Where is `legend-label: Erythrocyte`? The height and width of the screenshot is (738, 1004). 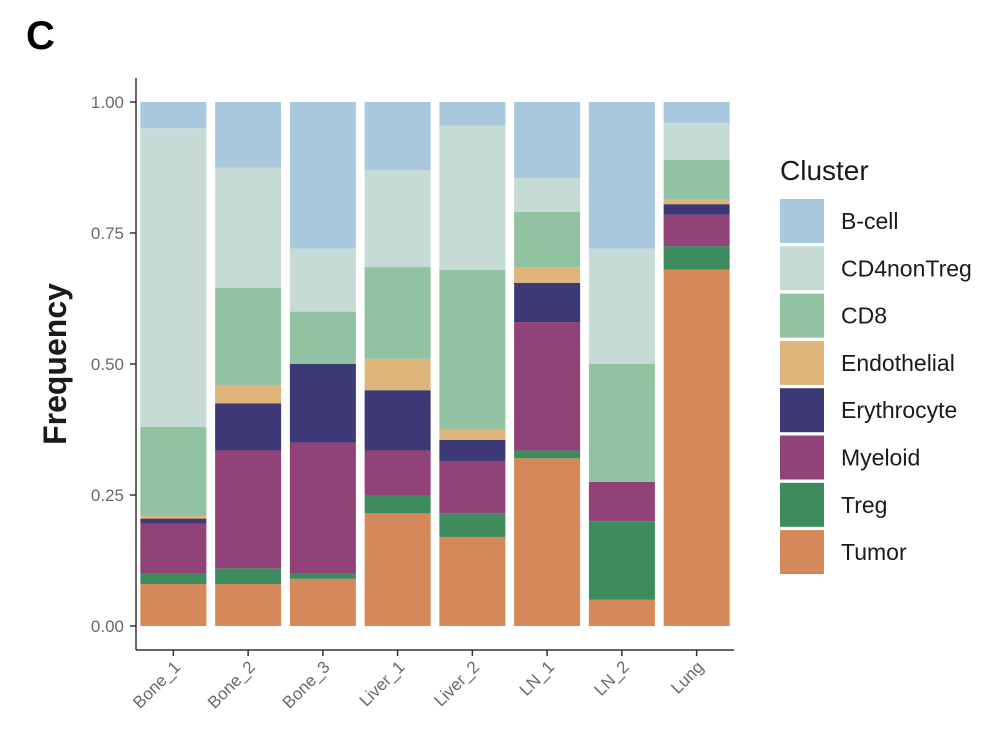
legend-label: Erythrocyte is located at coordinates (899, 410).